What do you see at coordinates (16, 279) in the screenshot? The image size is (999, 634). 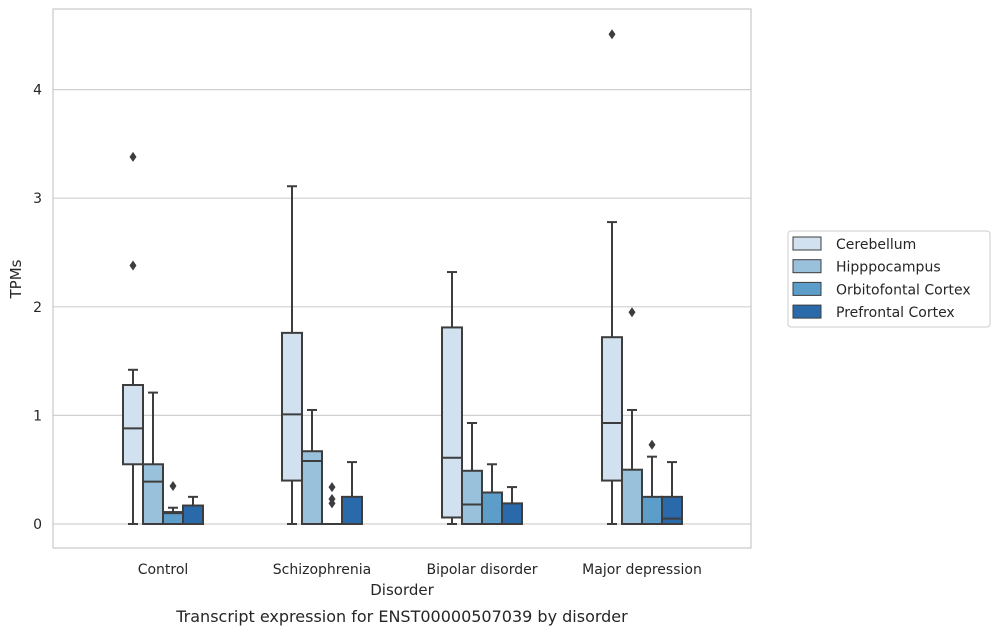 I see `y-axis-label: TPMs` at bounding box center [16, 279].